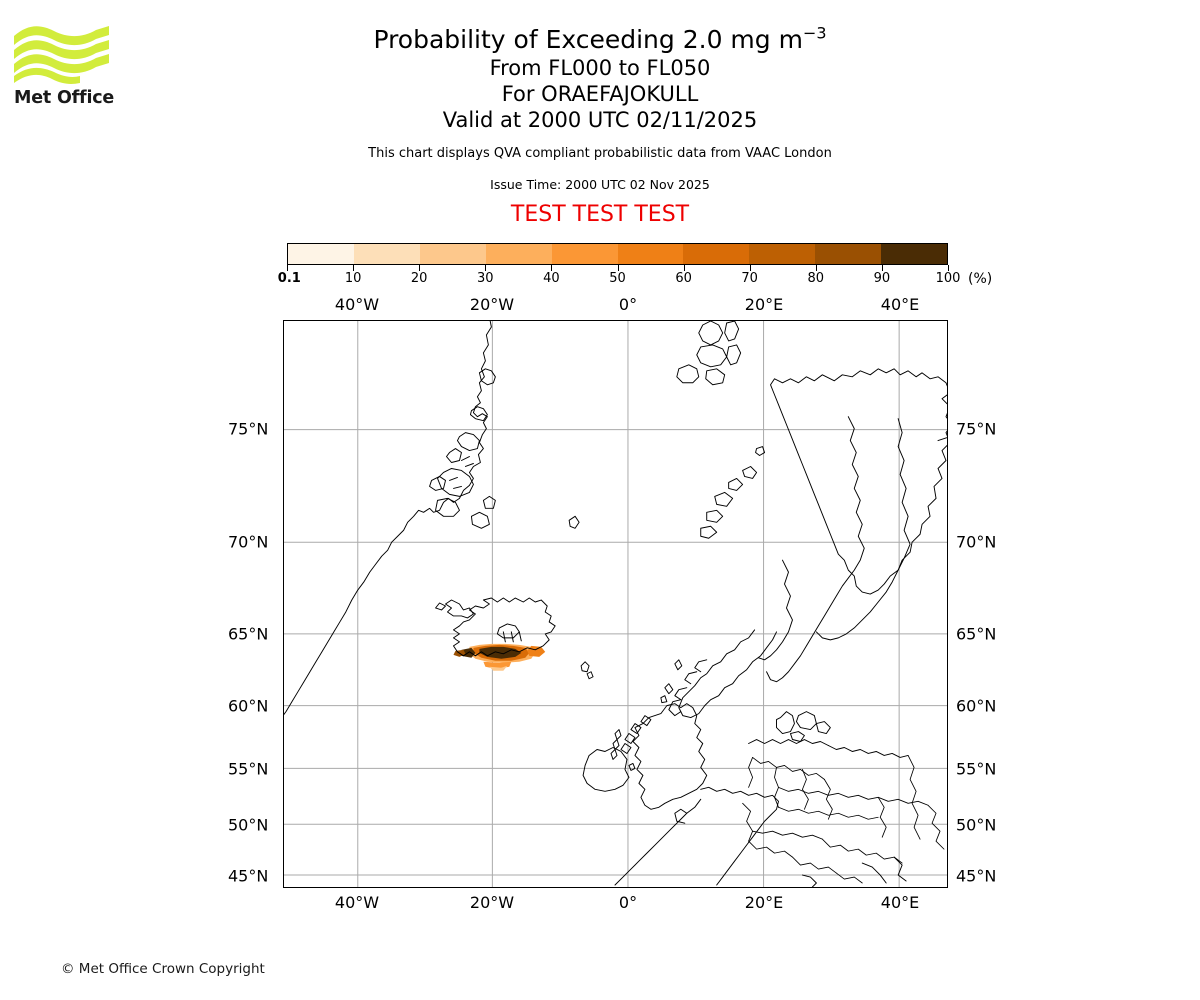 The height and width of the screenshot is (1000, 1200). I want to click on colorbar-label-70: 70, so click(749, 278).